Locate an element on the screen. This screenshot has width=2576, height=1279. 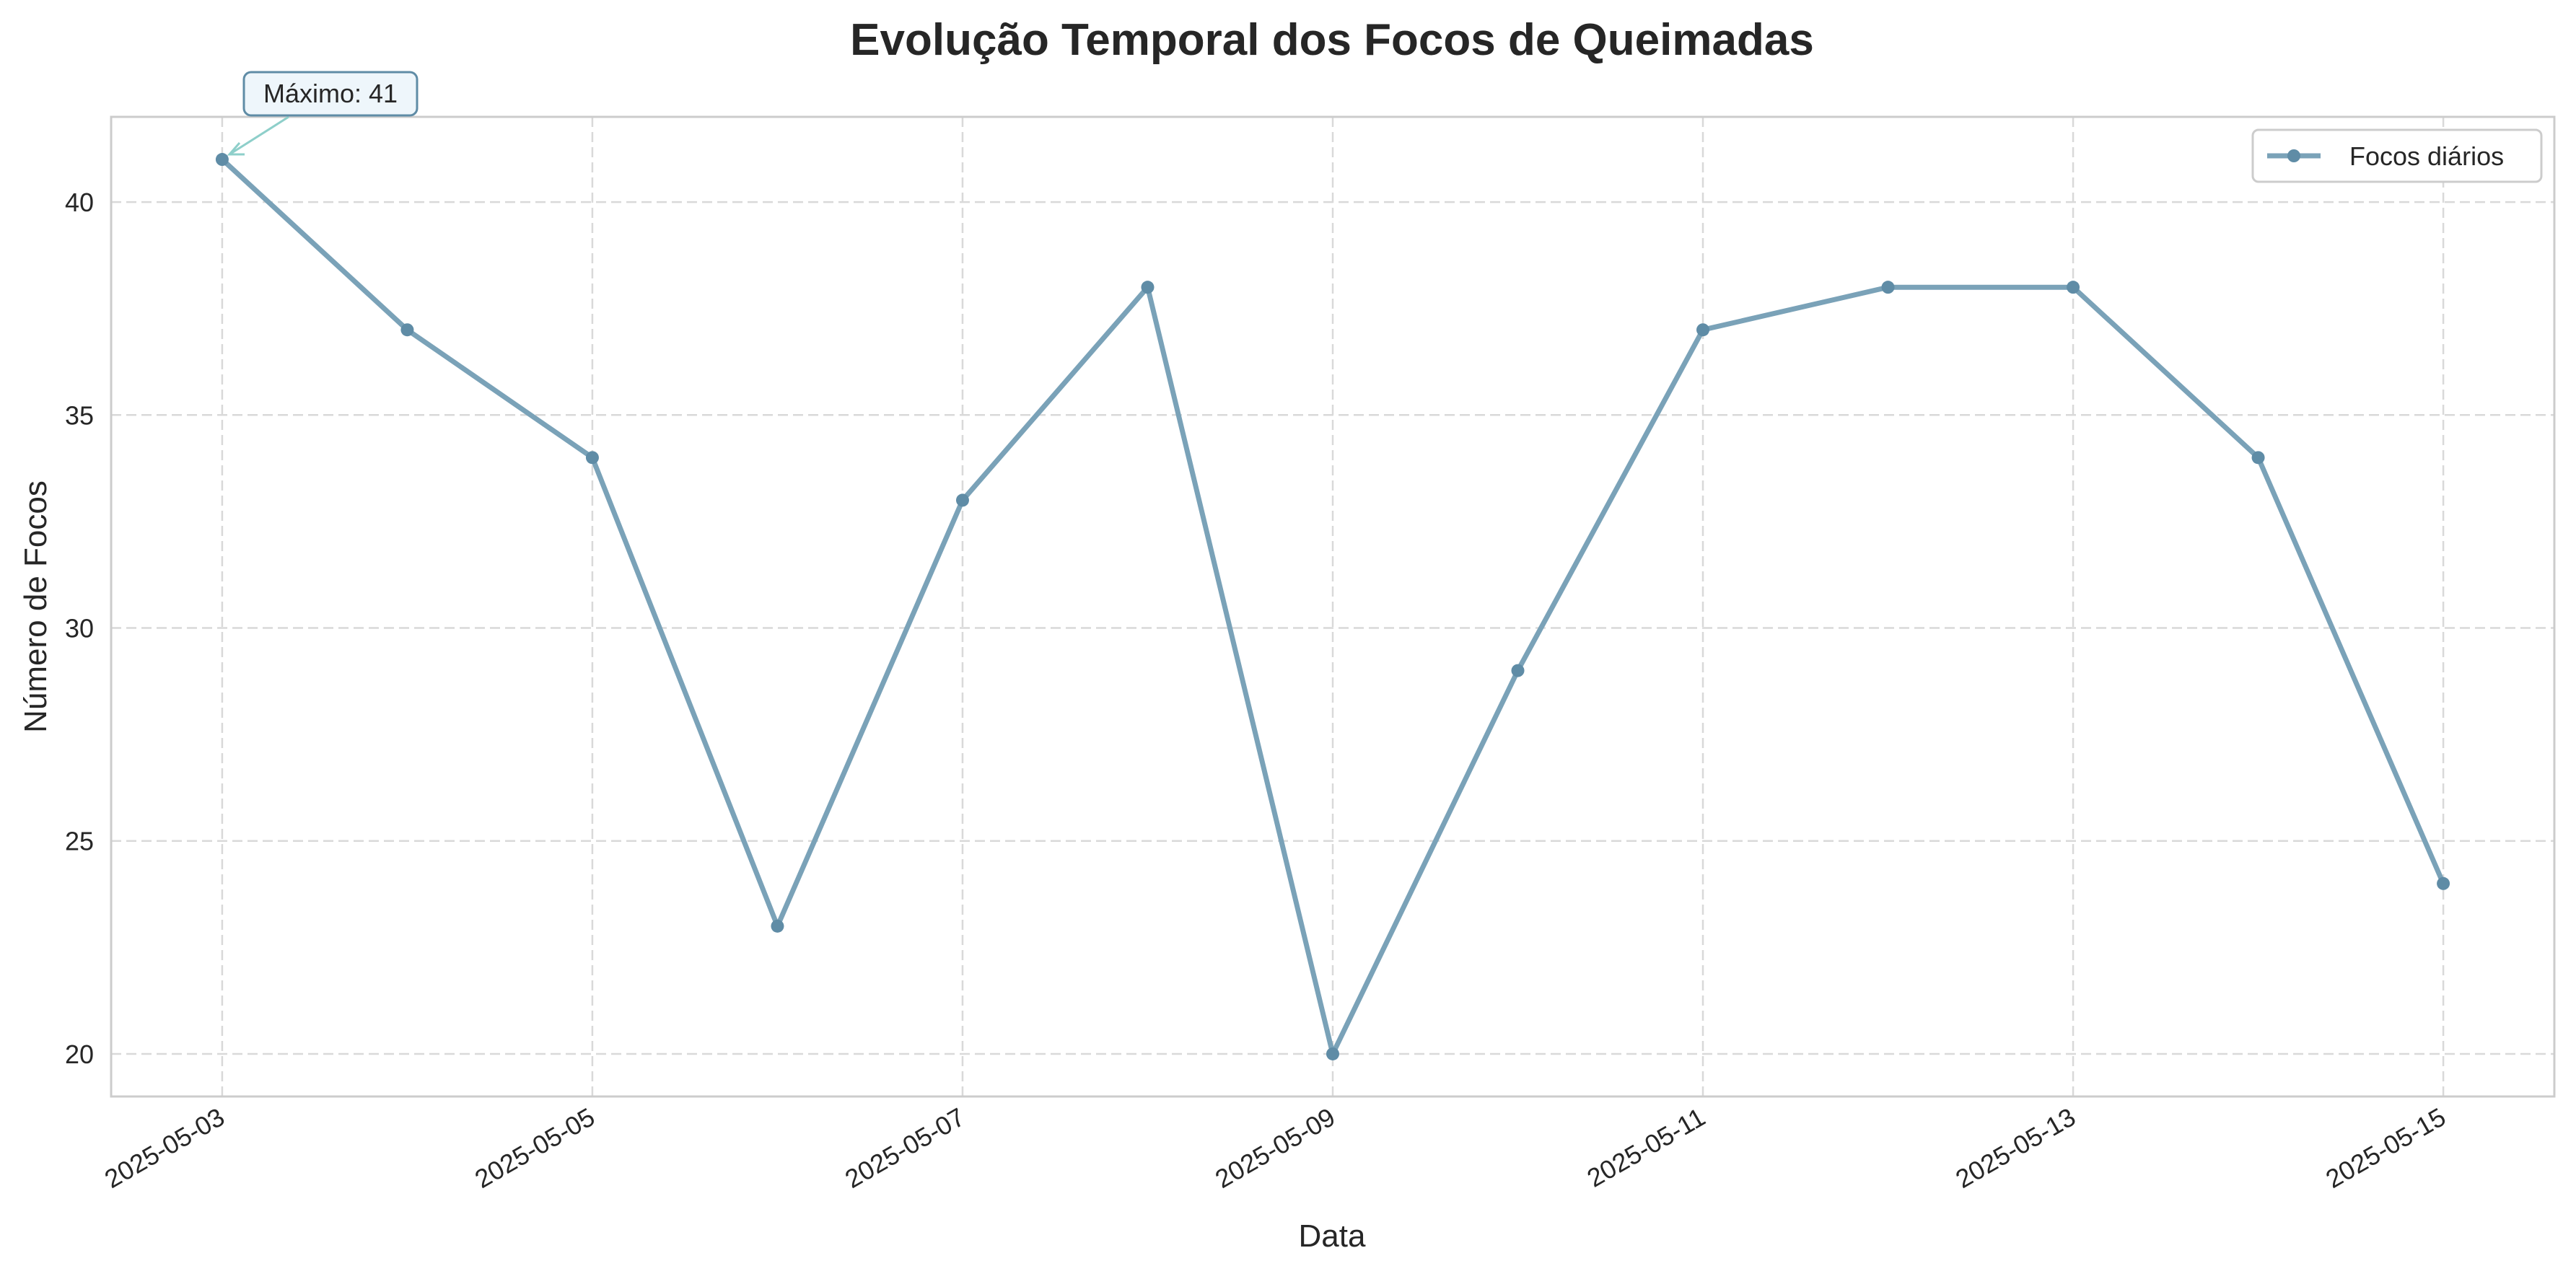
y-tick-label: 25 is located at coordinates (79, 841).